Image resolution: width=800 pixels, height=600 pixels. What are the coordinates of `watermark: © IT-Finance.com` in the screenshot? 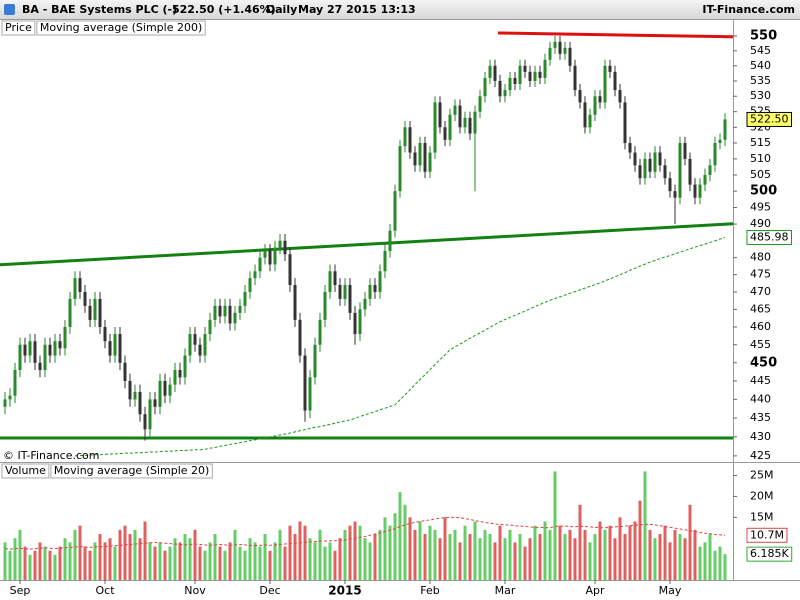 It's located at (51, 455).